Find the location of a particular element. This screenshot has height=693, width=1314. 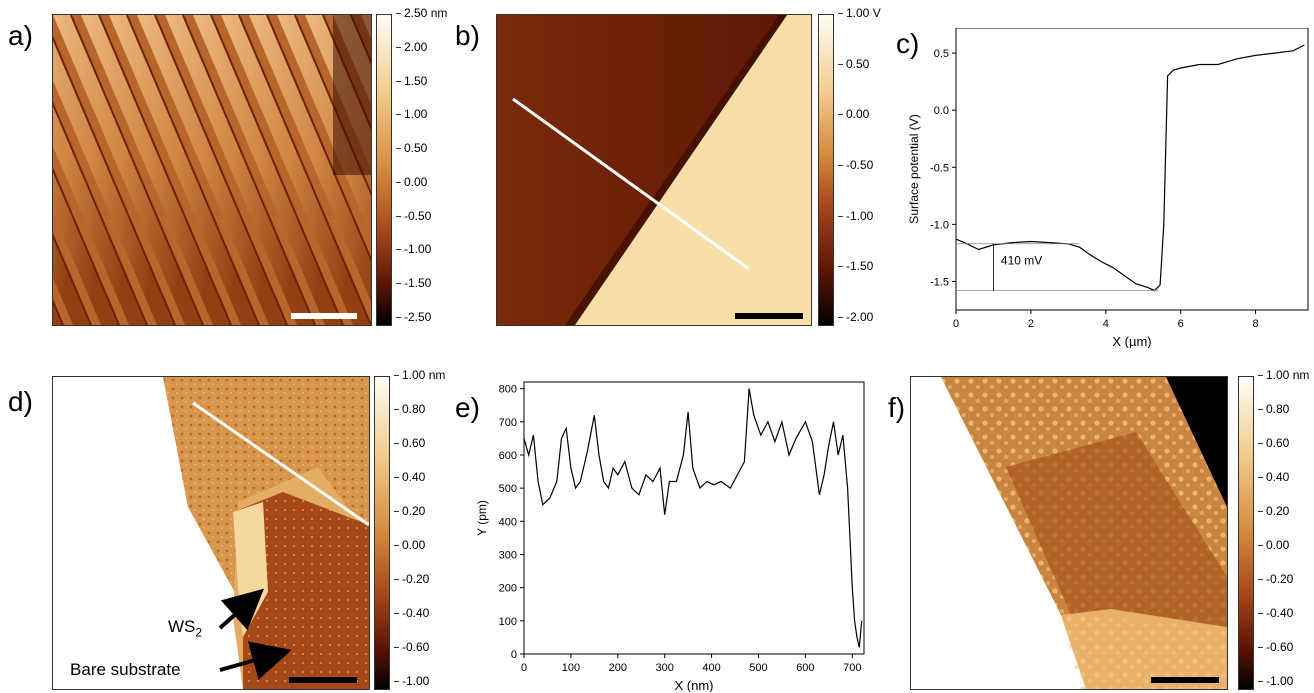

y-axis-label: Y (pm) is located at coordinates (482, 518).